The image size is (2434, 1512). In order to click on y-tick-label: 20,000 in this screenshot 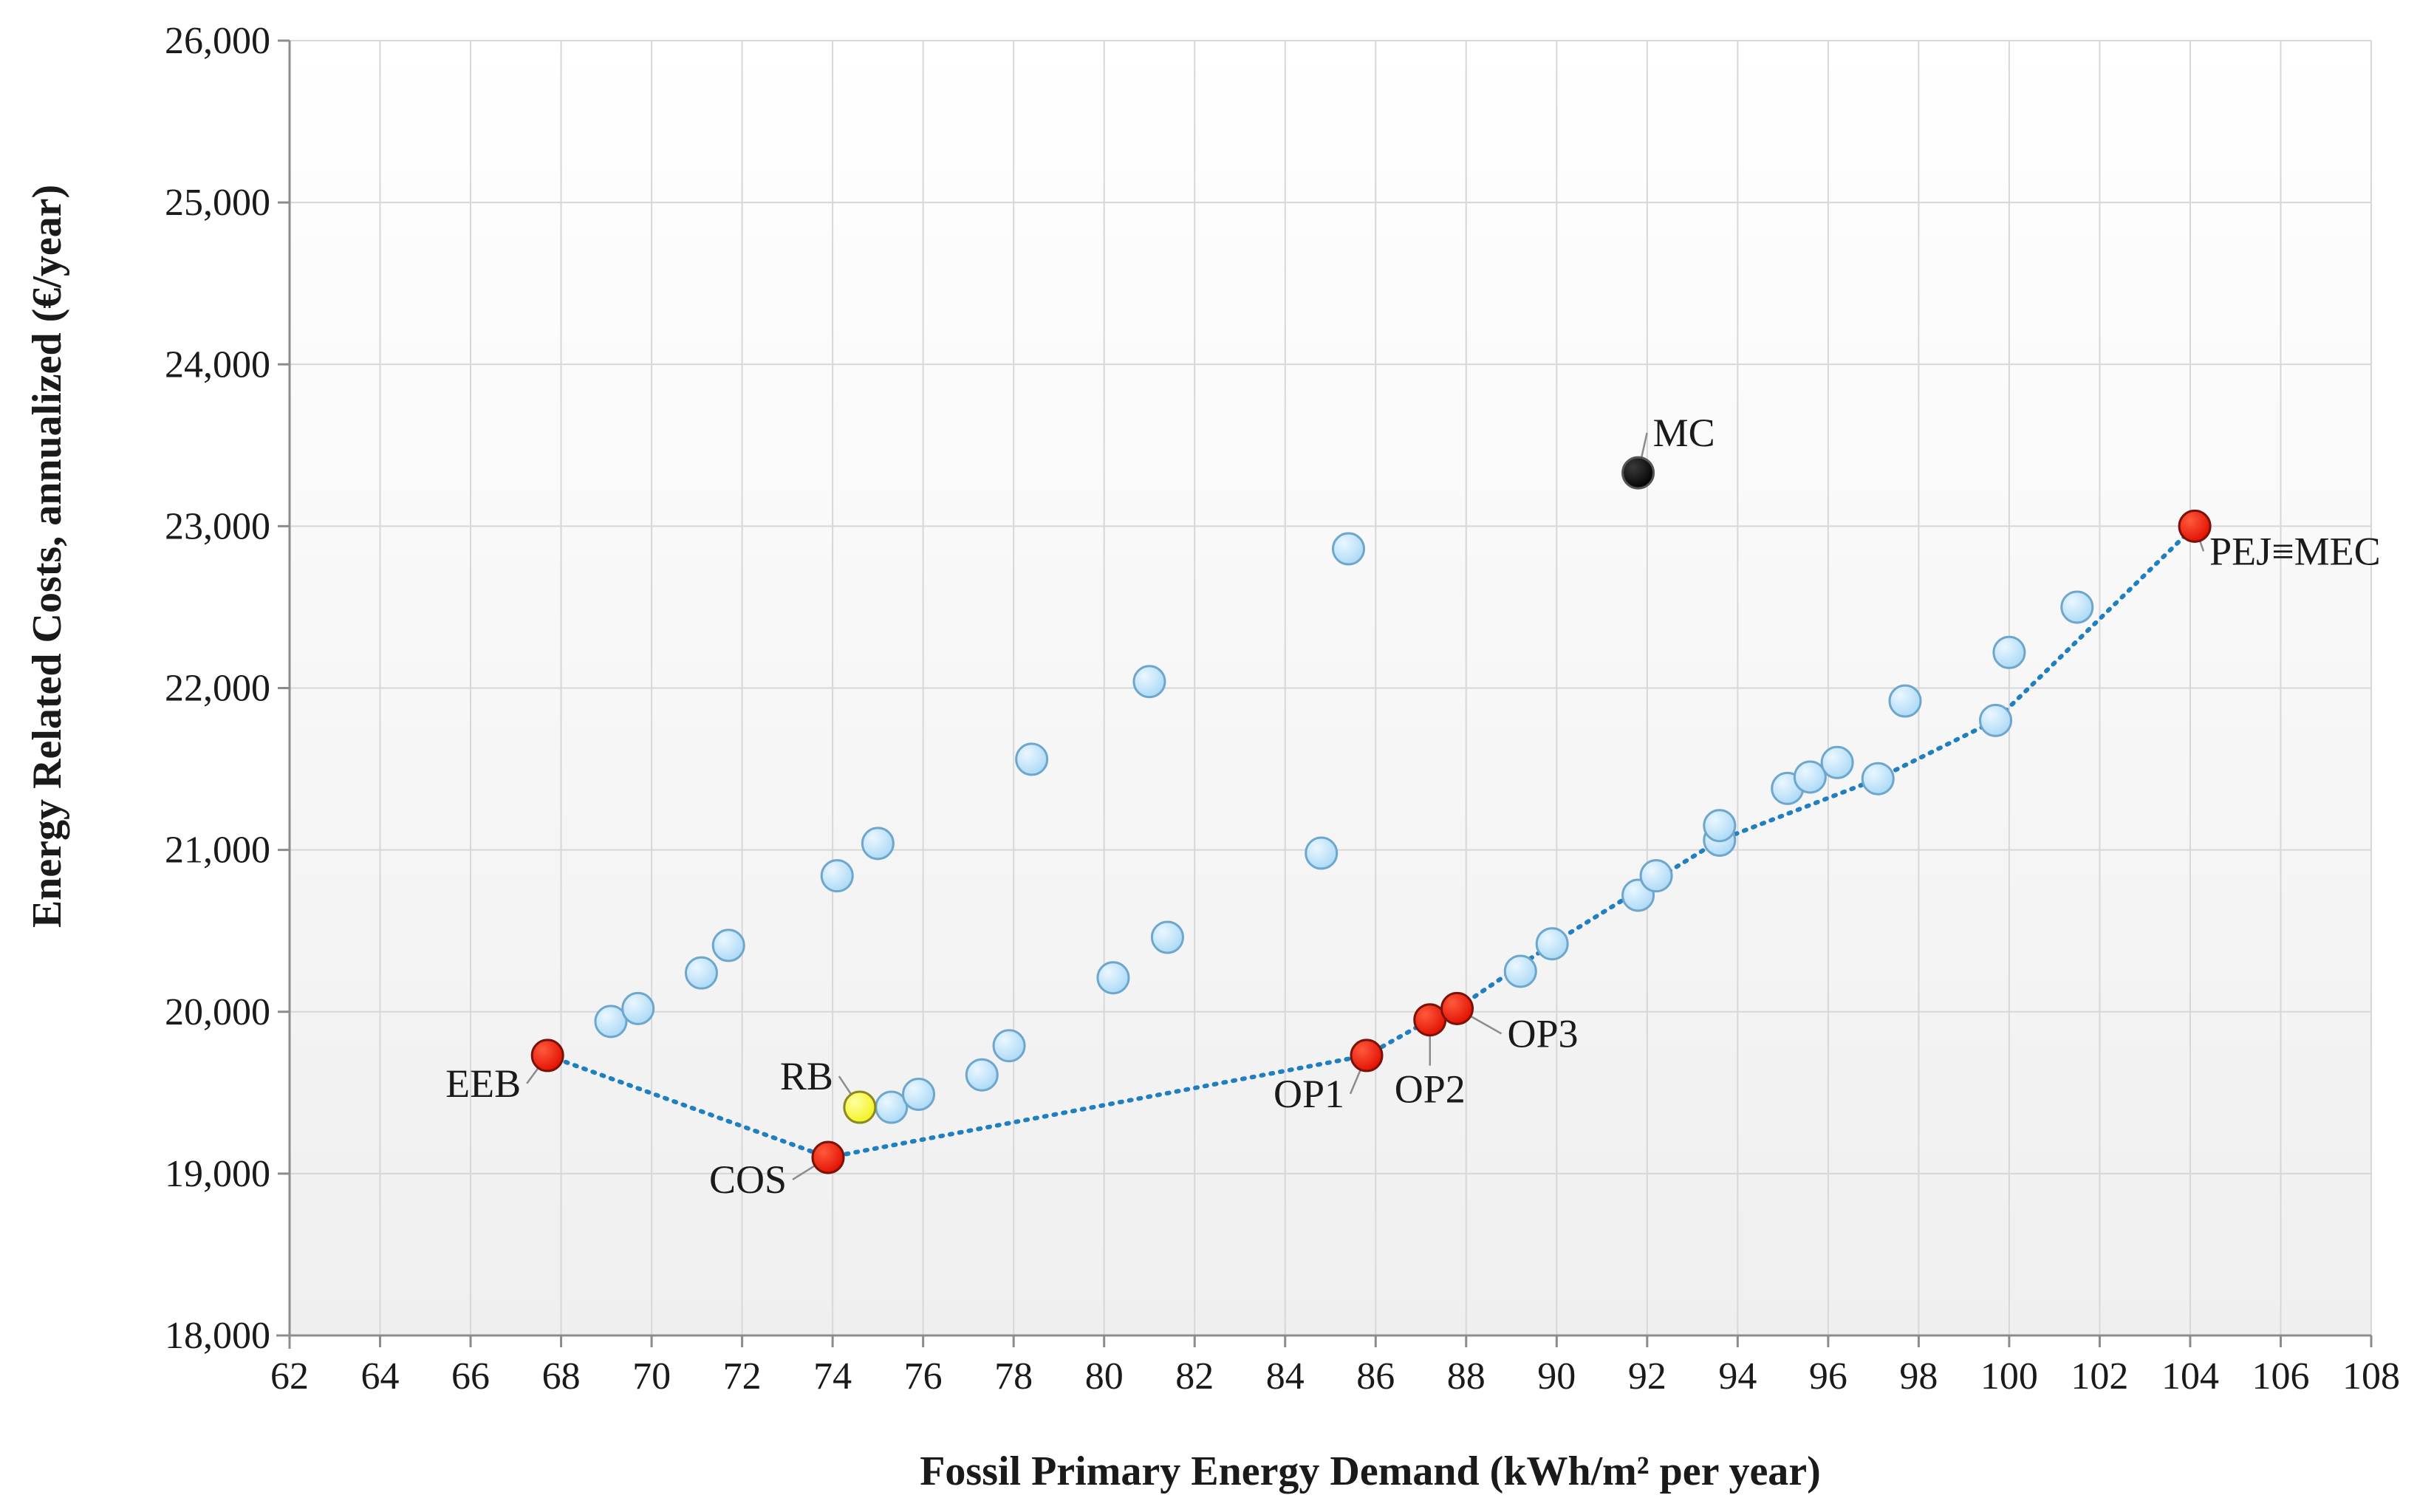, I will do `click(218, 1012)`.